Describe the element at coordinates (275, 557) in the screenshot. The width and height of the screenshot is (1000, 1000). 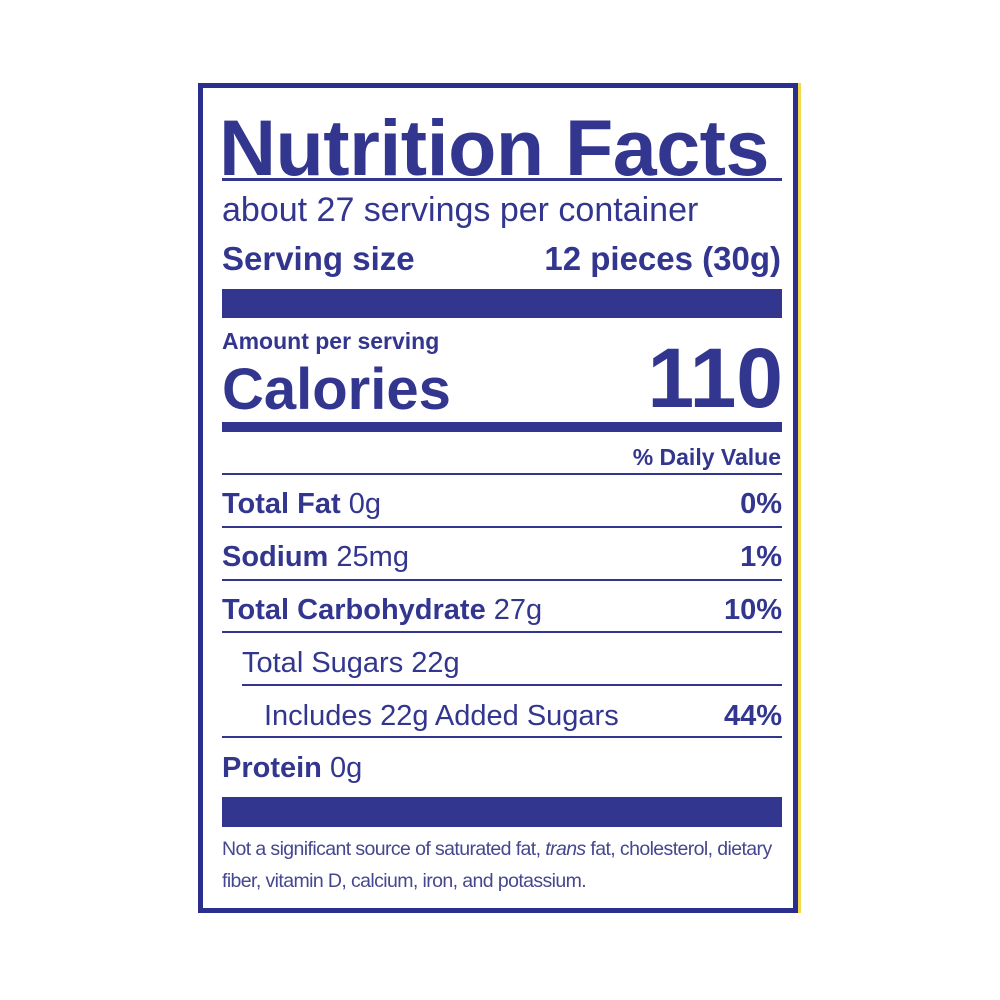
I see `nutrient-name: Sodium` at that location.